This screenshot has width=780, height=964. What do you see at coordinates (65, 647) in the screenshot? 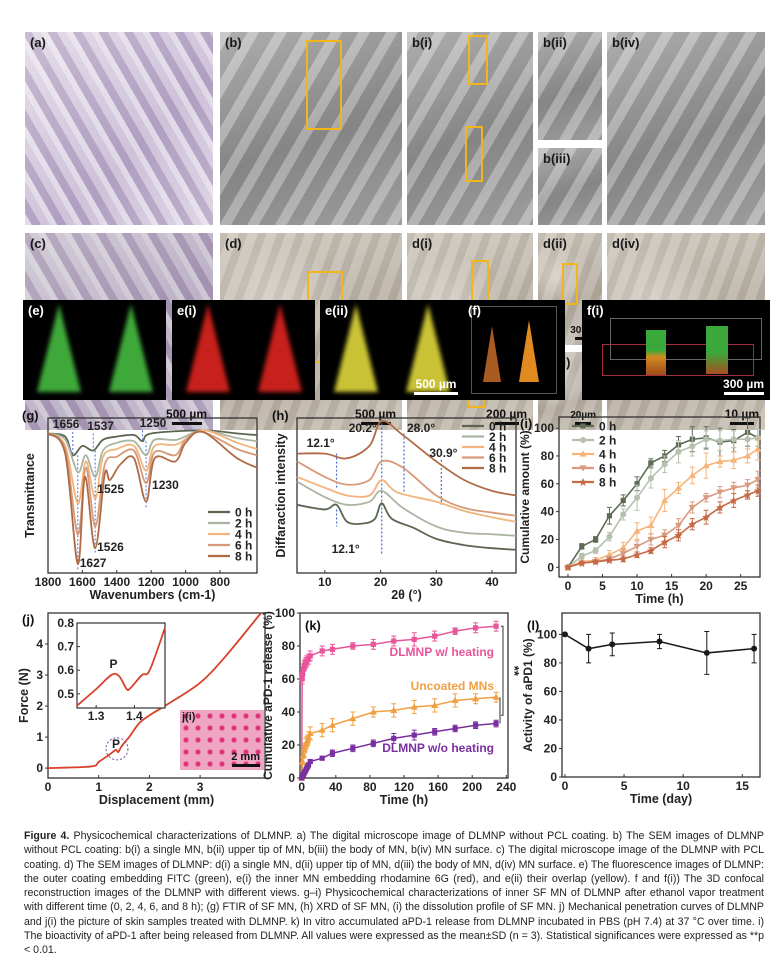
I see `y-tick-label: 0.7` at bounding box center [65, 647].